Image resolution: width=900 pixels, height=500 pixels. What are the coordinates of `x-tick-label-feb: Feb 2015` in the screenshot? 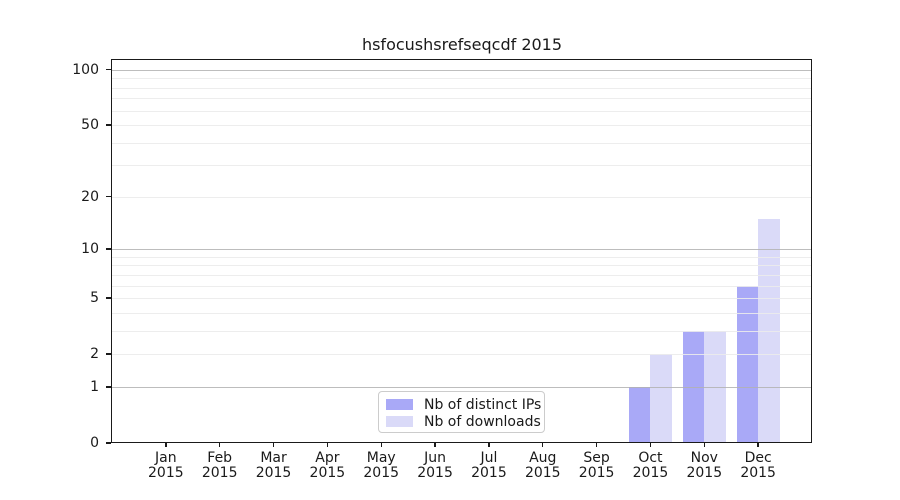 It's located at (219, 465).